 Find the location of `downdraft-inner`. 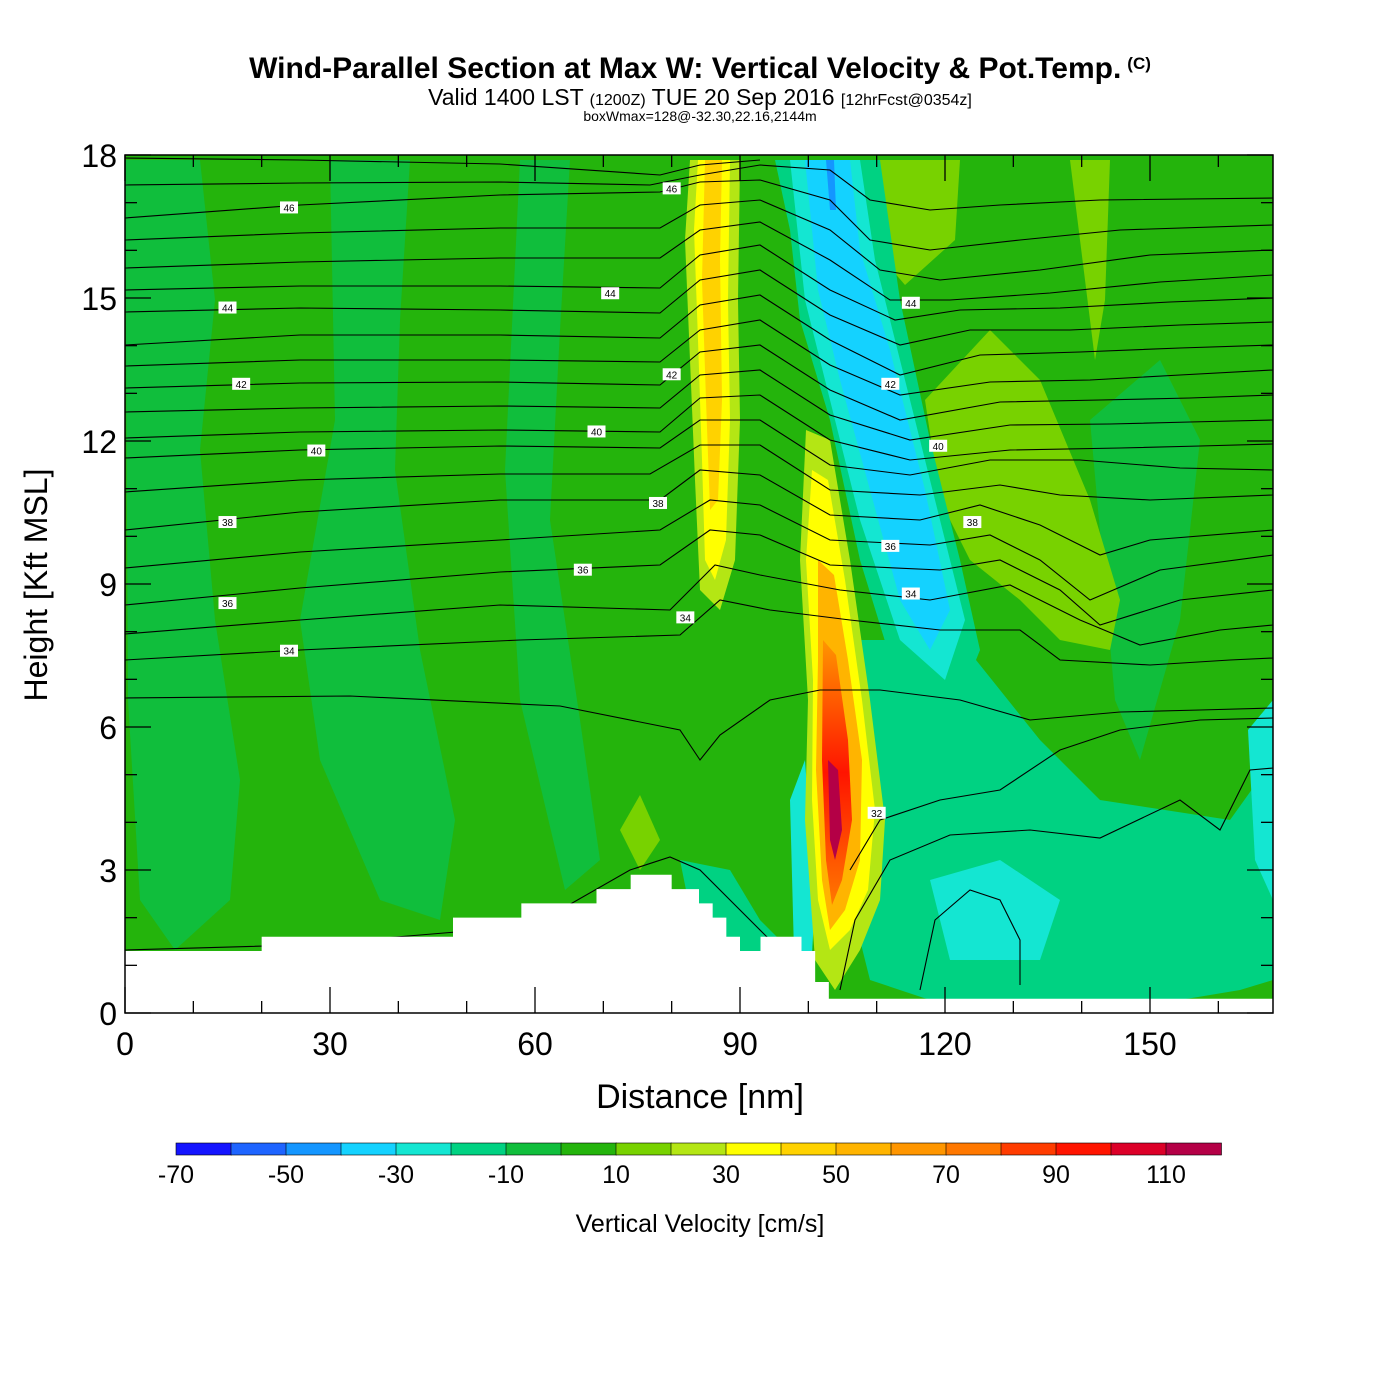

downdraft-inner is located at coordinates (995, 910).